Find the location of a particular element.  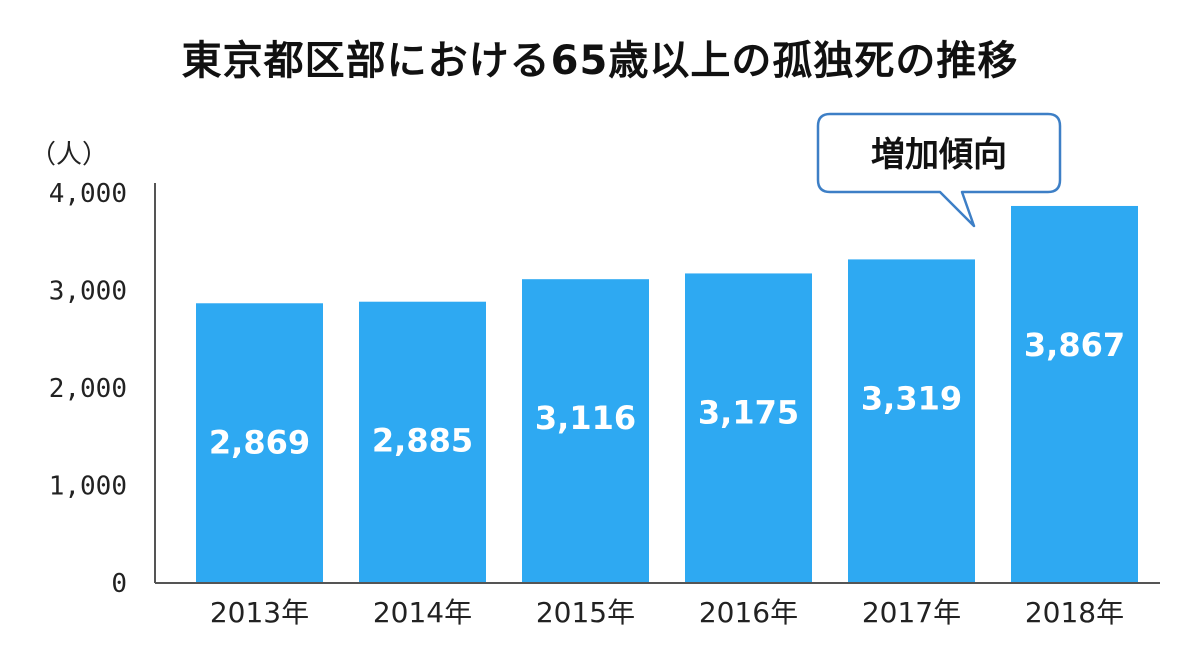

callout-text: 増加傾向 is located at coordinates (939, 155).